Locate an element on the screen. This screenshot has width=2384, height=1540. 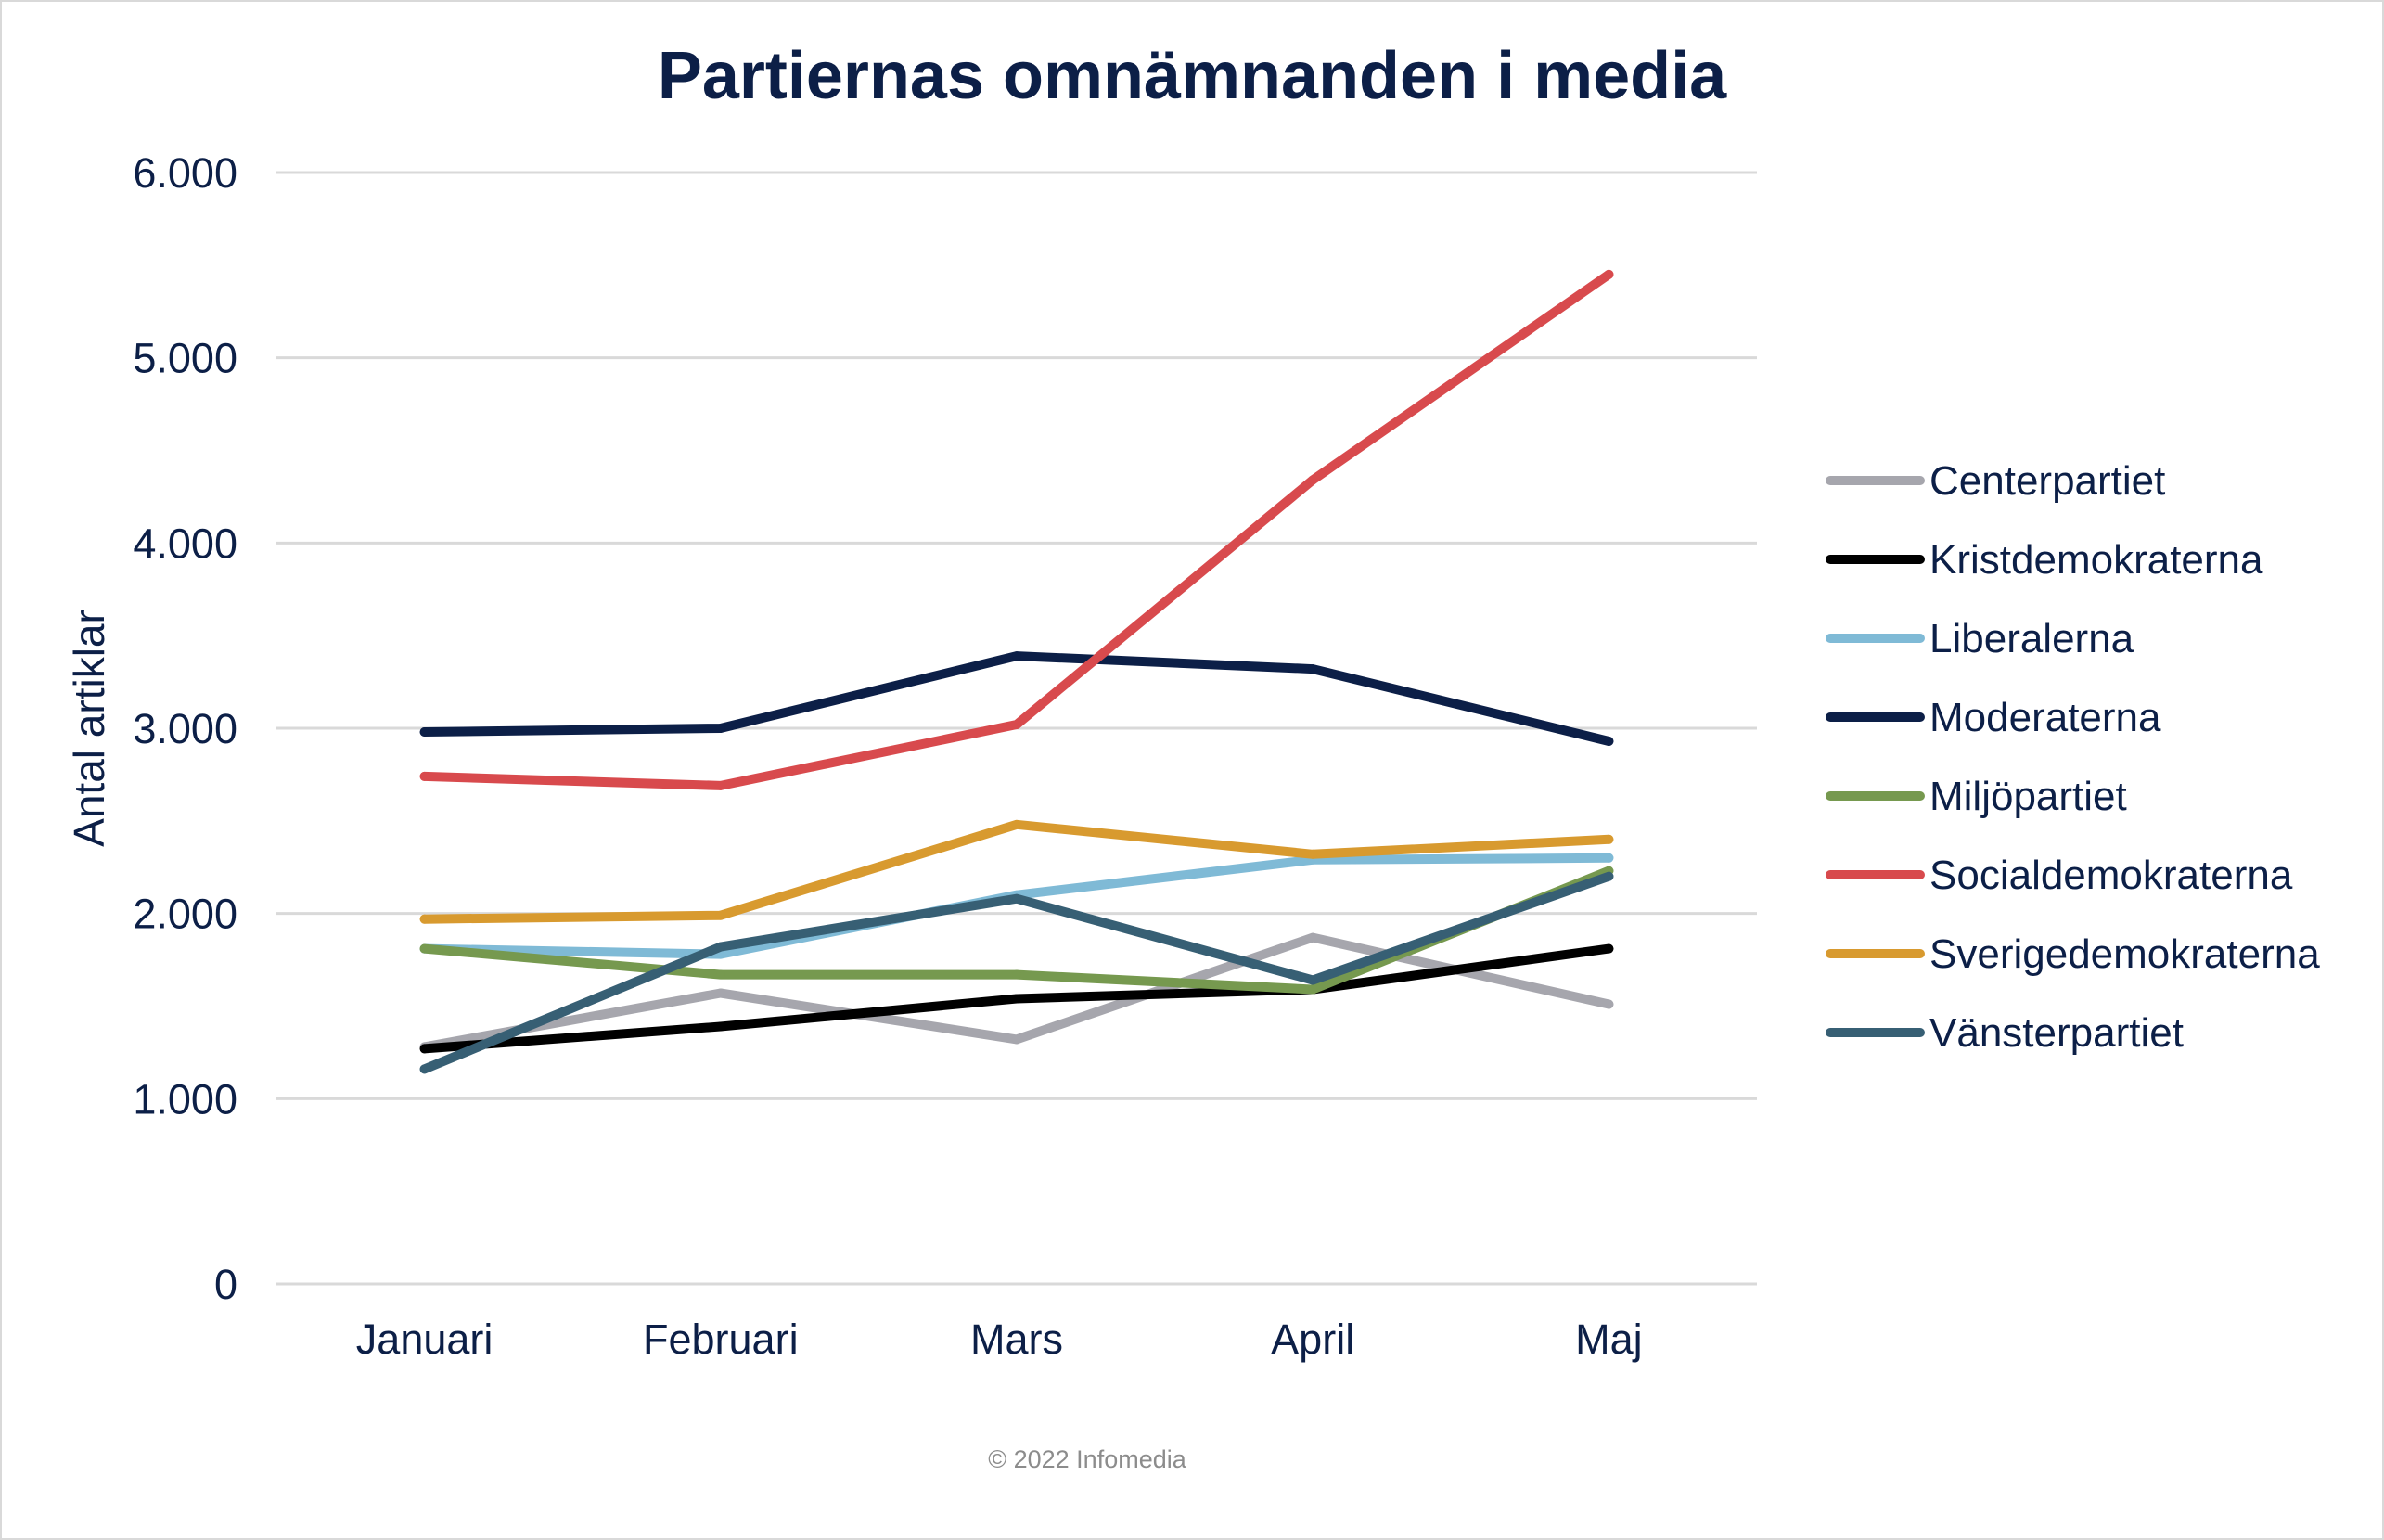
y-axis-label: Antal artiklar is located at coordinates (89, 728).